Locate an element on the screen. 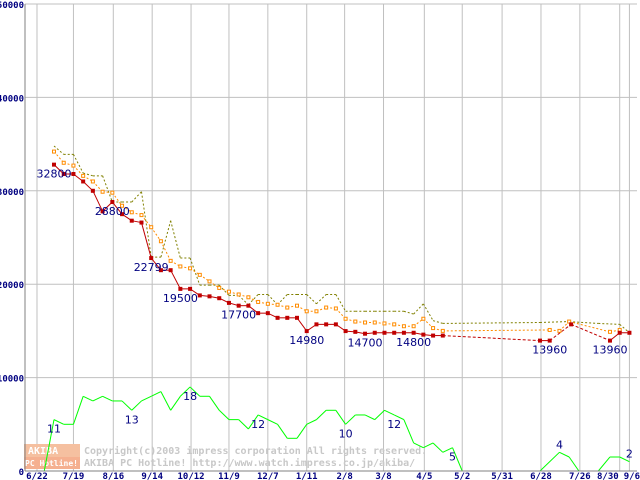  logo-bottom-text: PC Hotline! is located at coordinates (51, 463).